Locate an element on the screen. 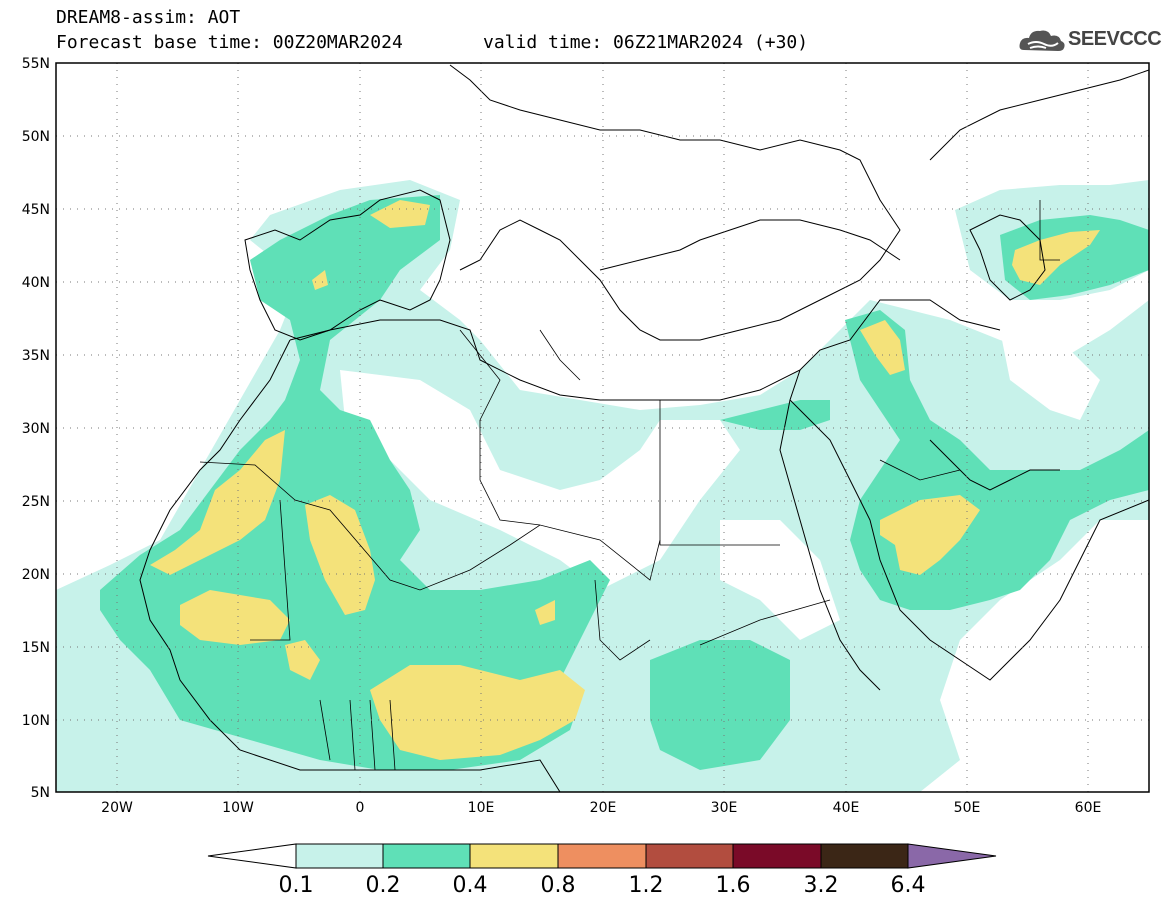 Image resolution: width=1165 pixels, height=905 pixels. lon-label: 30E is located at coordinates (724, 808).